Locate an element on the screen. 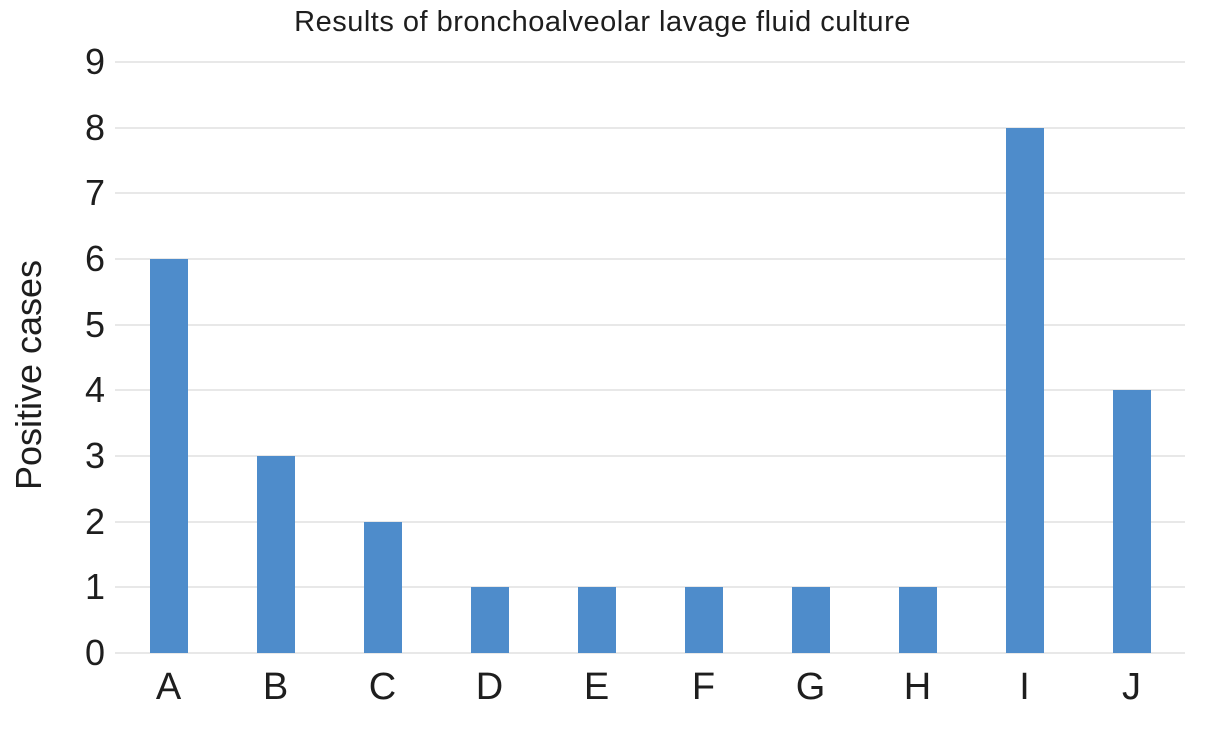 The image size is (1205, 731). x-tick-label-H: H is located at coordinates (917, 687).